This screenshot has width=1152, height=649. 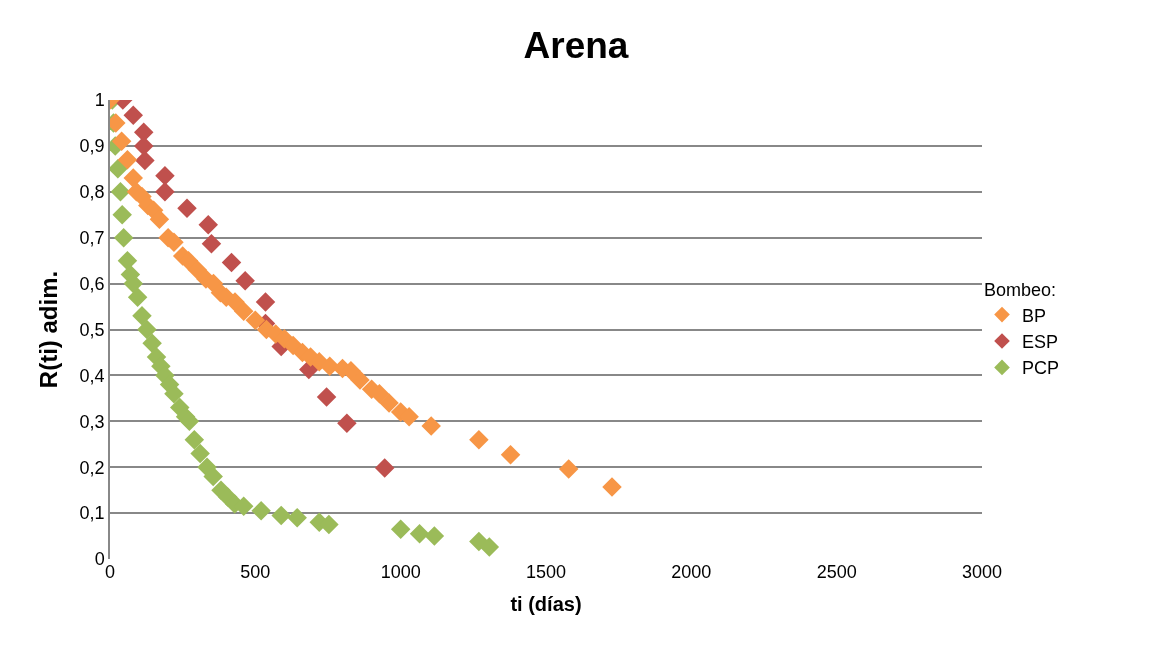 What do you see at coordinates (92, 467) in the screenshot?
I see `y-tick-label: 0,2` at bounding box center [92, 467].